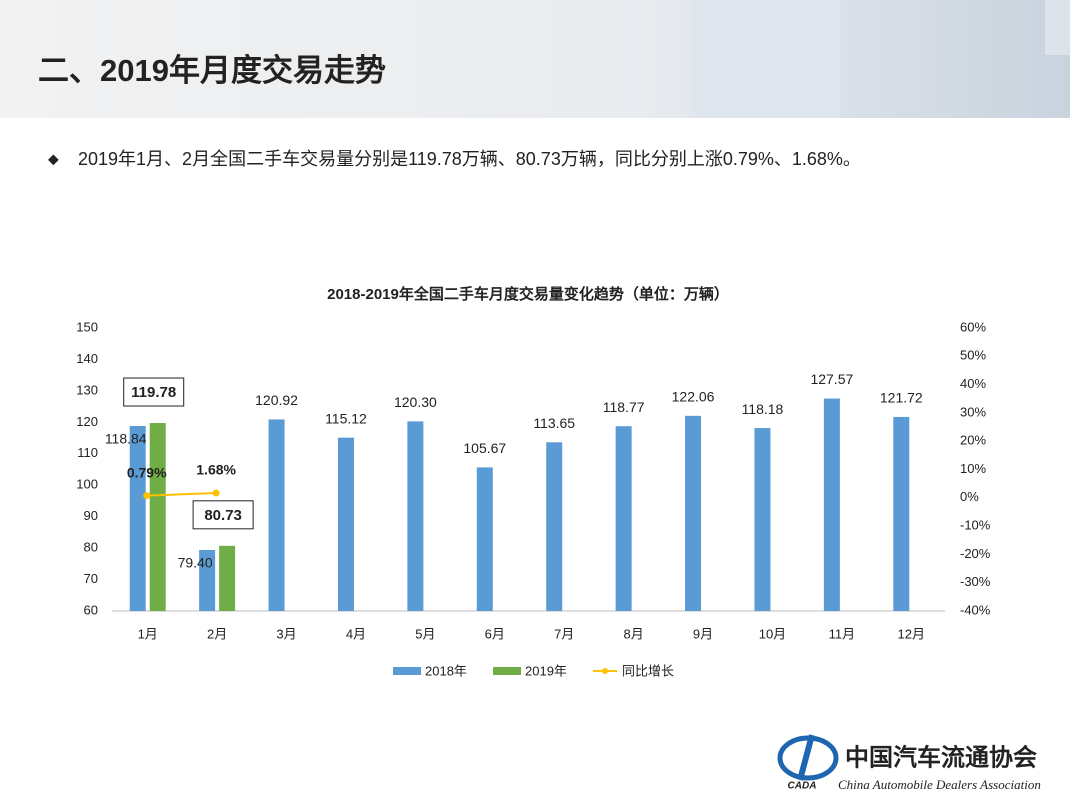 The height and width of the screenshot is (807, 1070). I want to click on data-label: 79.40, so click(195, 563).